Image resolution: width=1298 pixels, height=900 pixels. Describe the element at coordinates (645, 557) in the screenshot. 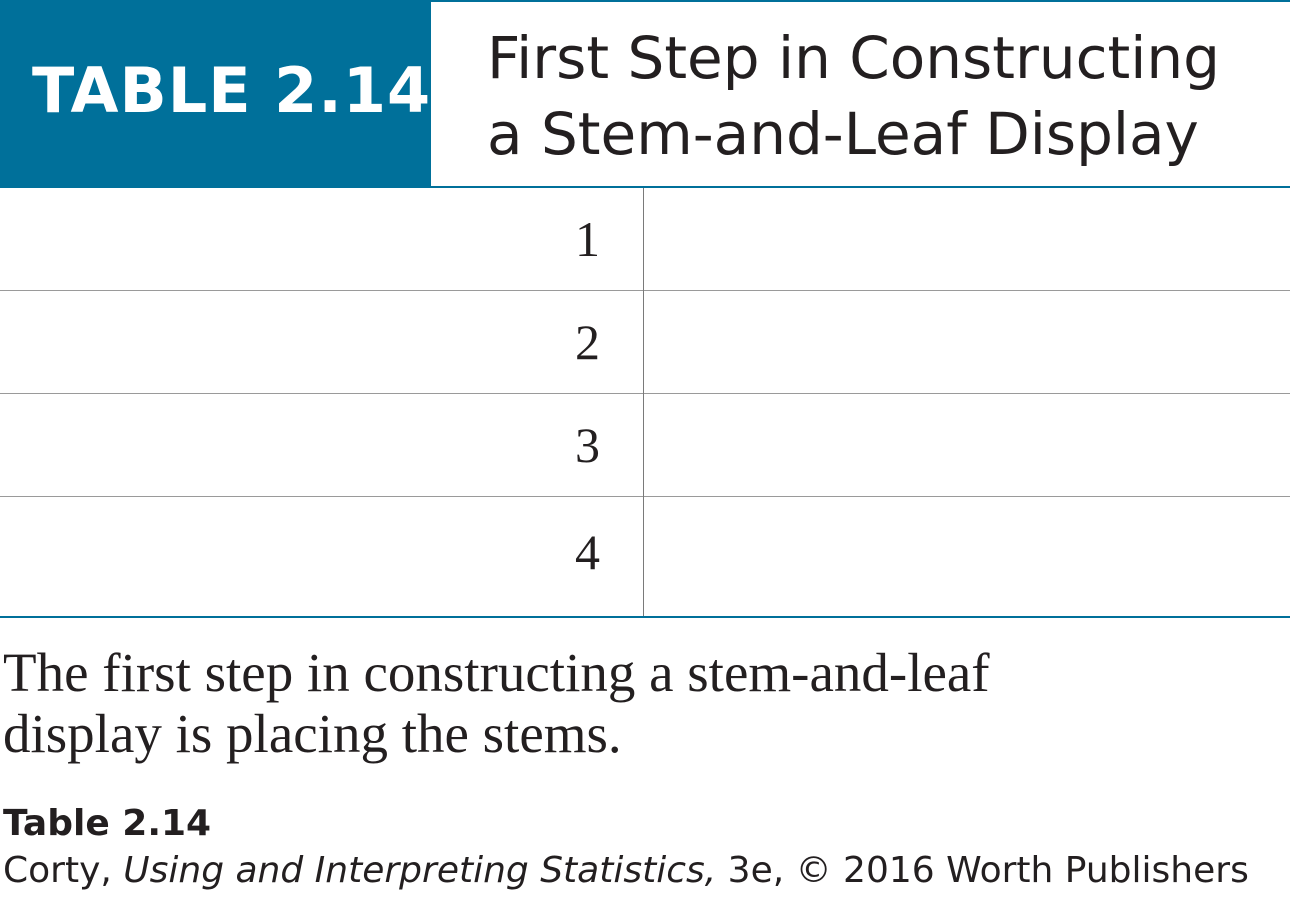

I see `table-row: 4` at that location.